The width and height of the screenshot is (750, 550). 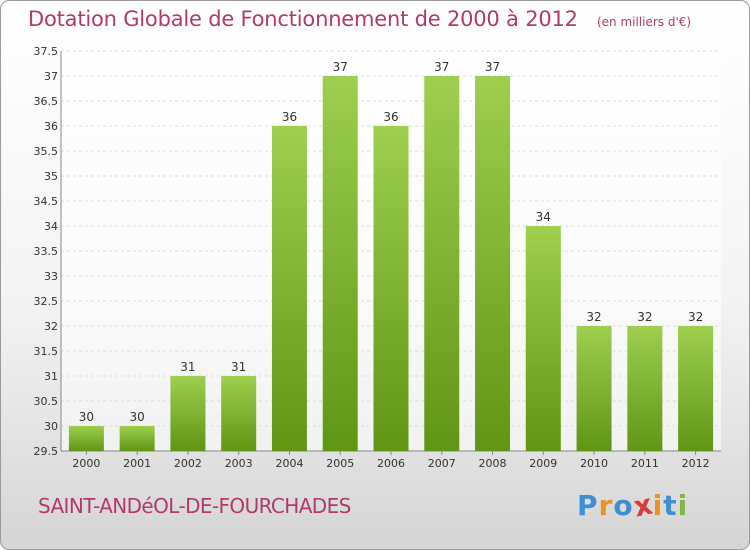 I want to click on x-tick-label: 2002, so click(x=188, y=463).